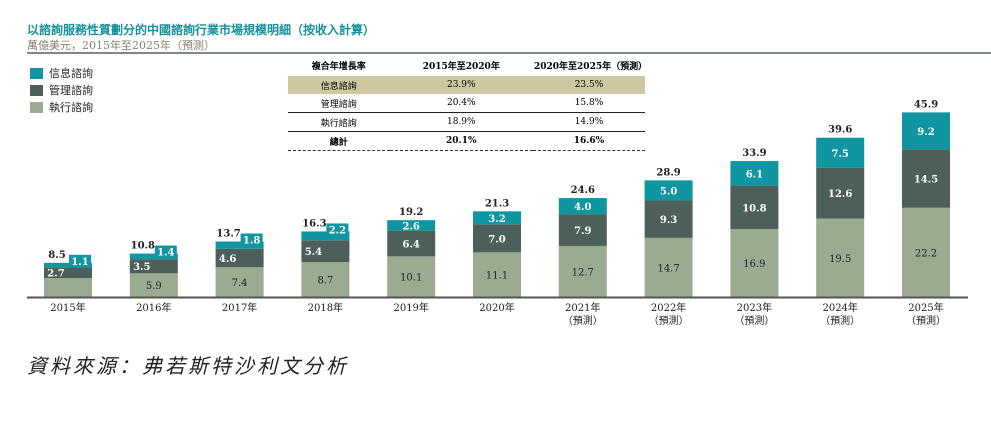  I want to click on data-label: 2.6, so click(410, 226).